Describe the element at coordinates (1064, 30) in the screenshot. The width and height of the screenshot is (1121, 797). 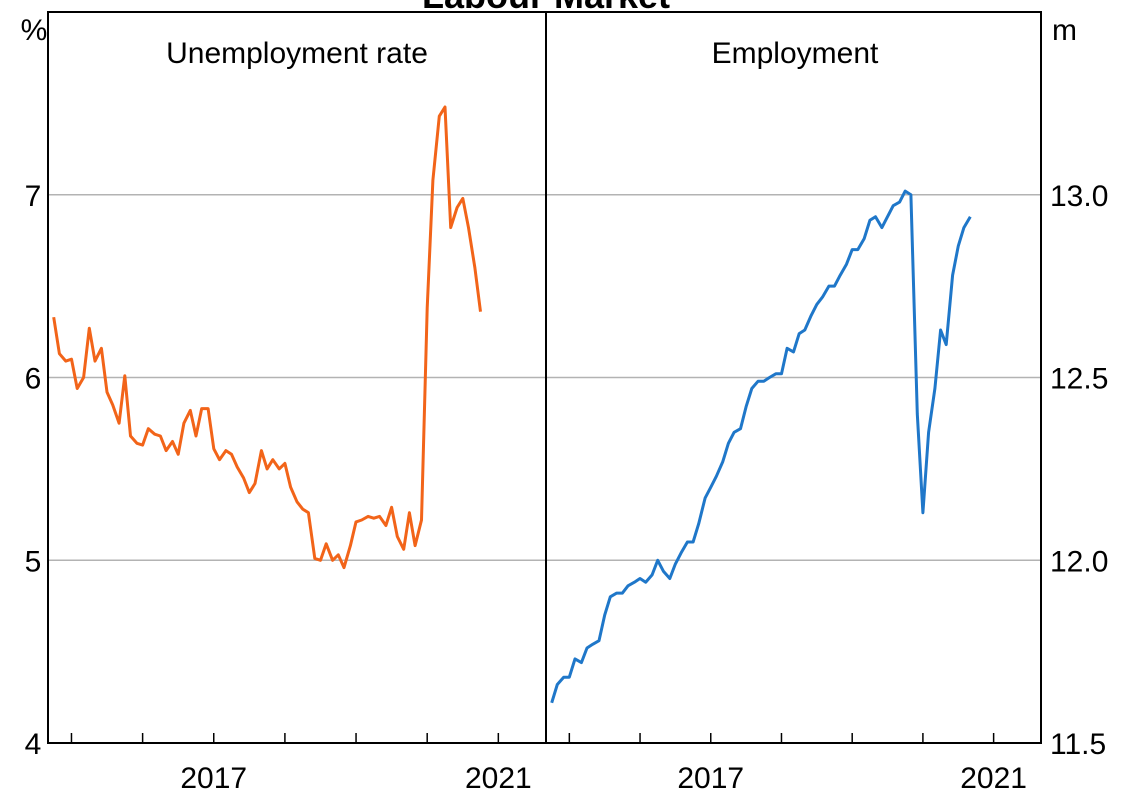
I see `right-axis-unit: m` at that location.